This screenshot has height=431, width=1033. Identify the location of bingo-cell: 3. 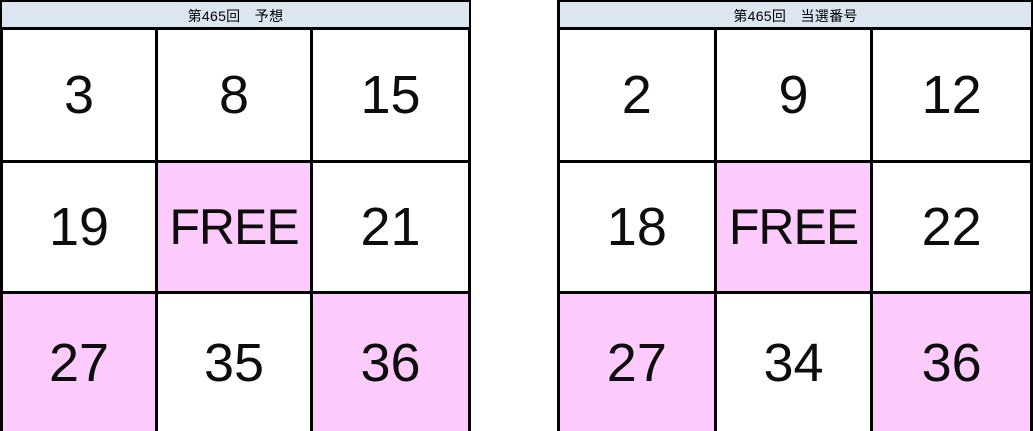
(80, 96).